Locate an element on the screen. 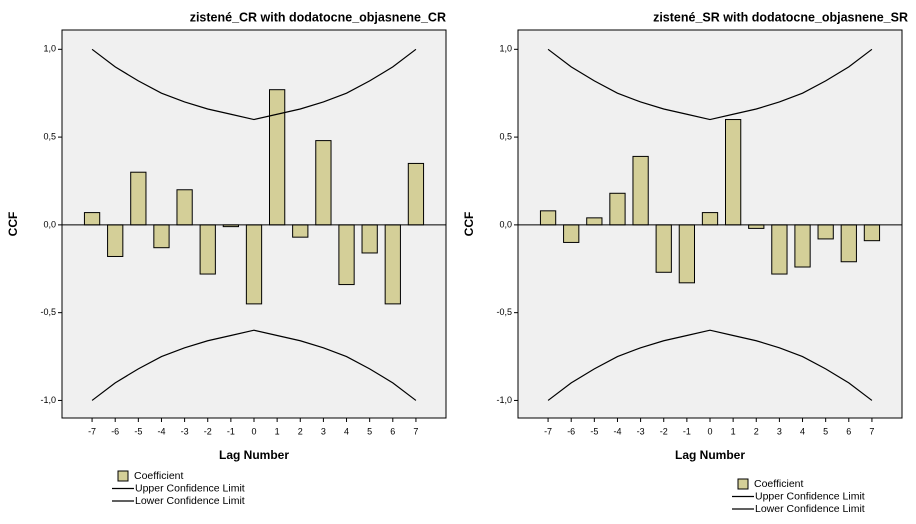 The height and width of the screenshot is (524, 916). chart-title: zistené_CR with dodatocne_objasnene_CR is located at coordinates (318, 17).